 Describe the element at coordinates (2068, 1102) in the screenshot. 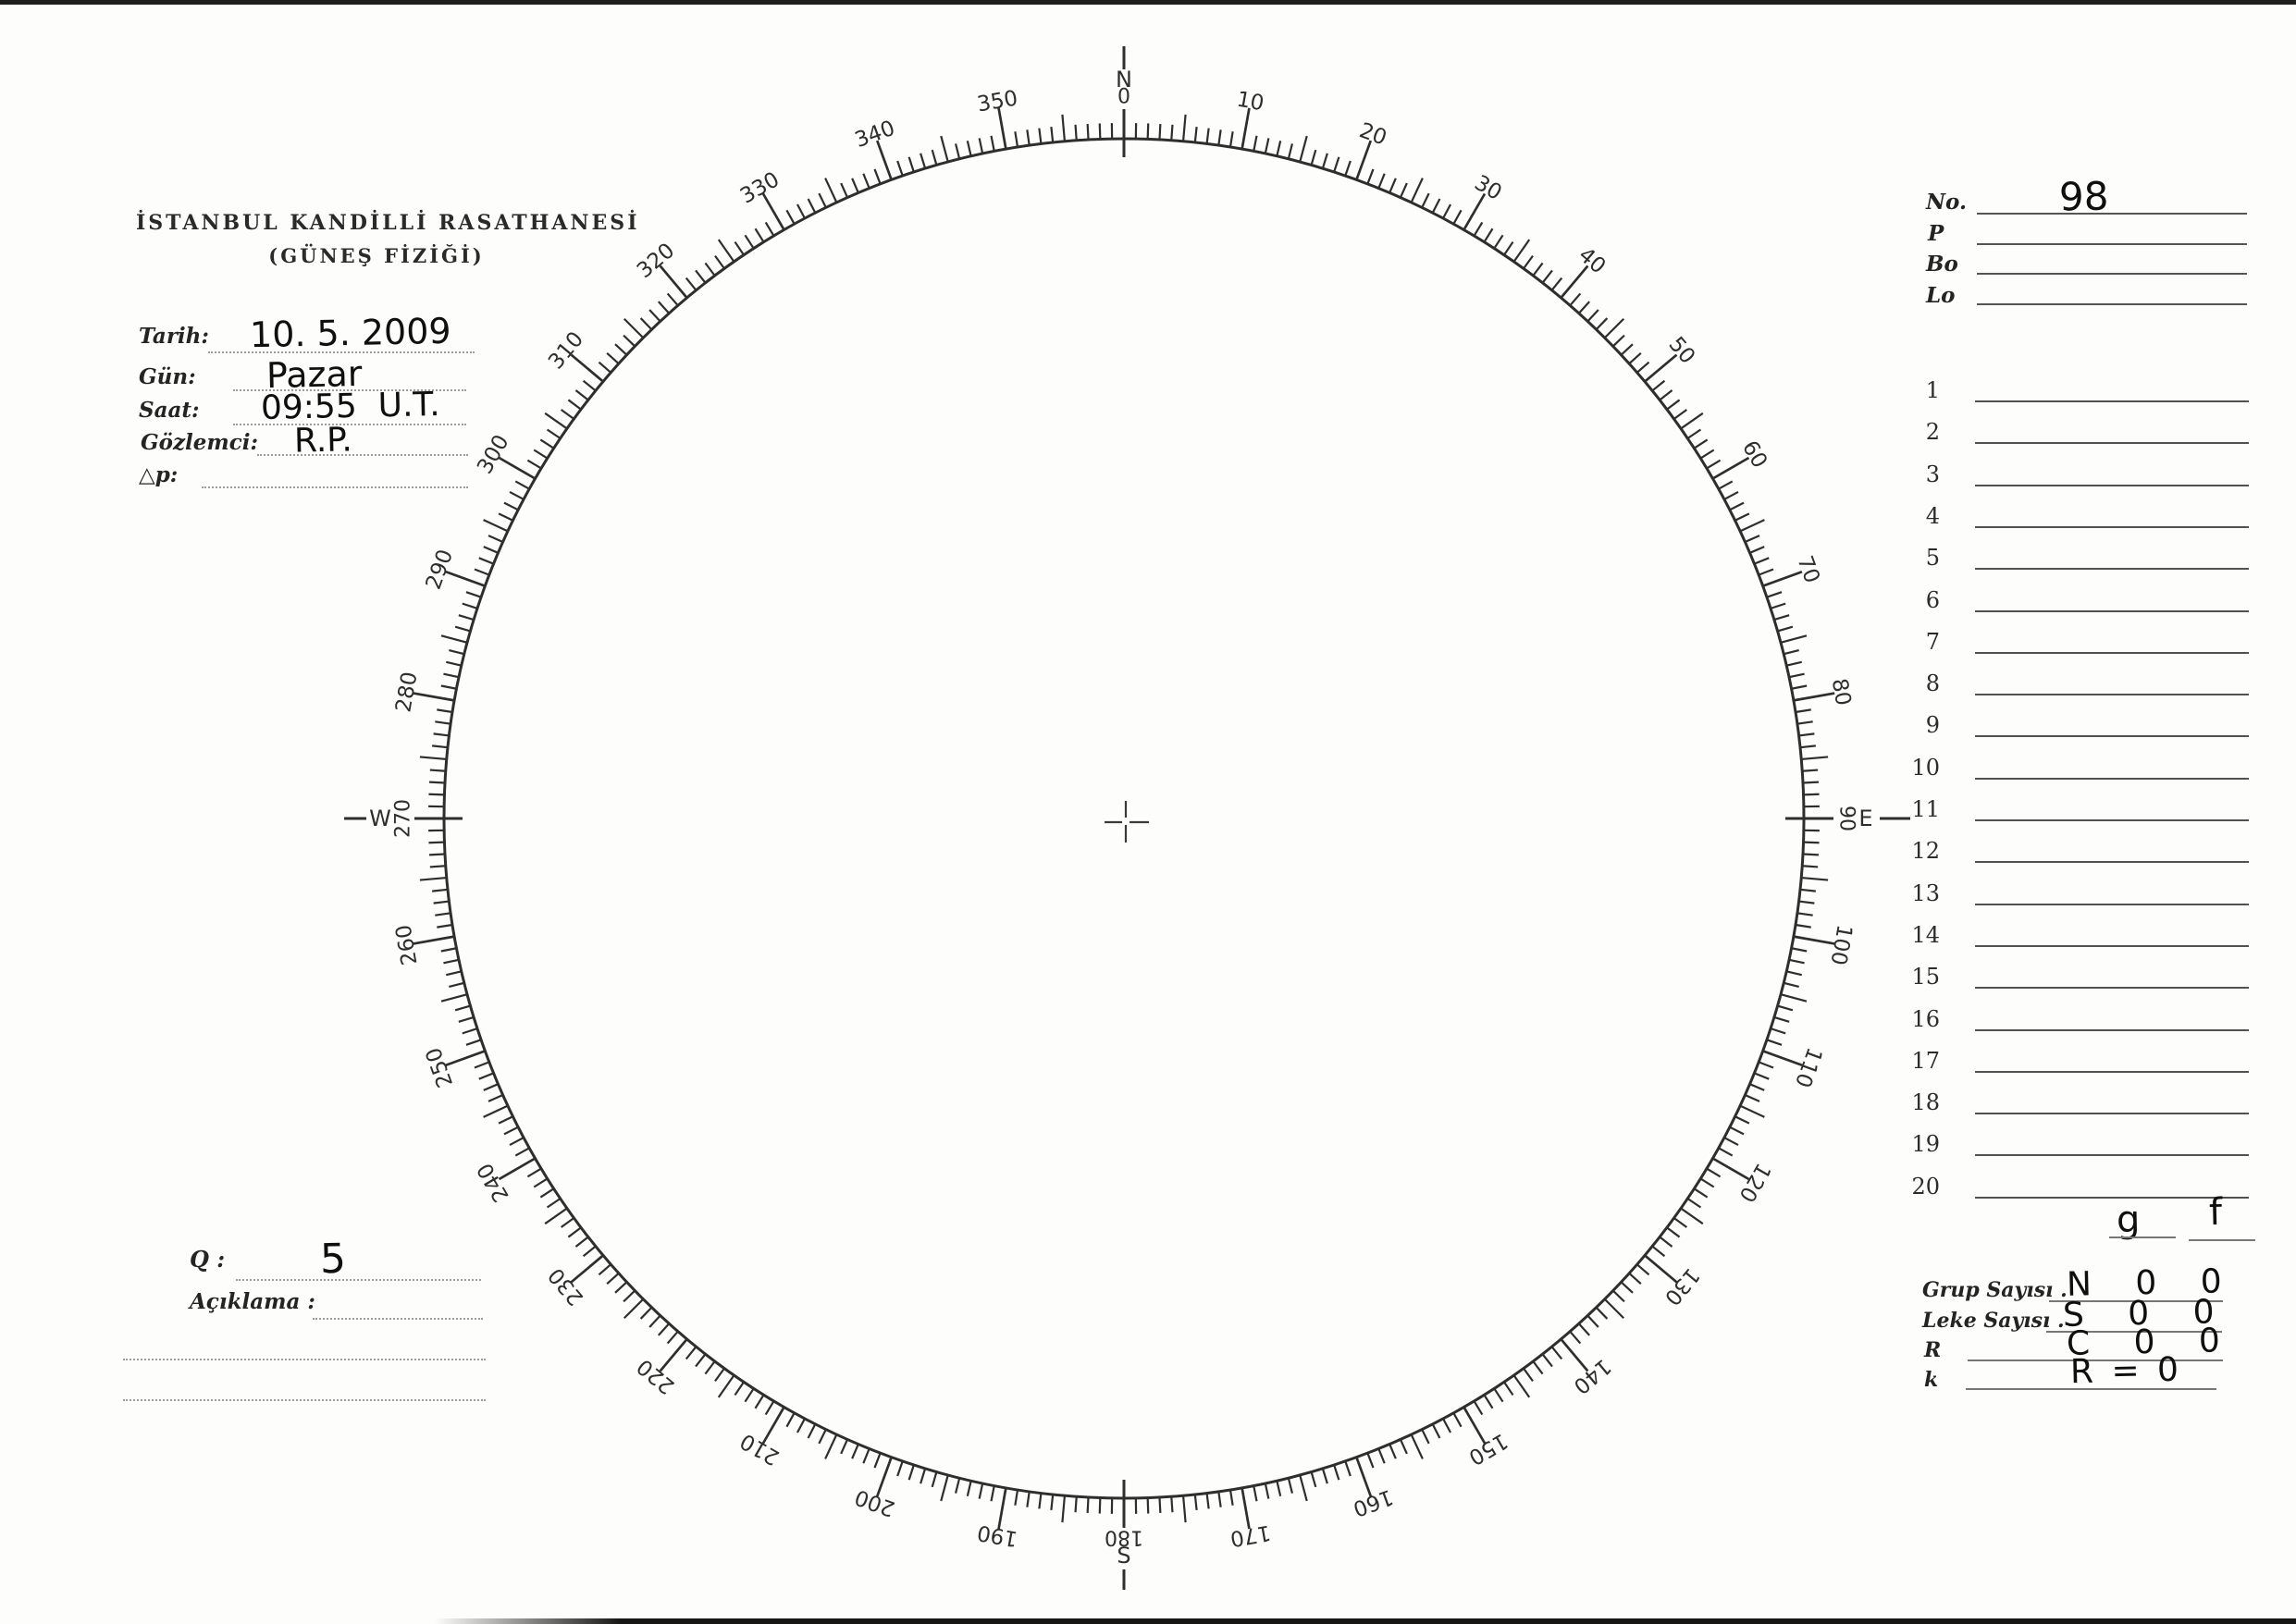

I see `measure-row: 18` at that location.